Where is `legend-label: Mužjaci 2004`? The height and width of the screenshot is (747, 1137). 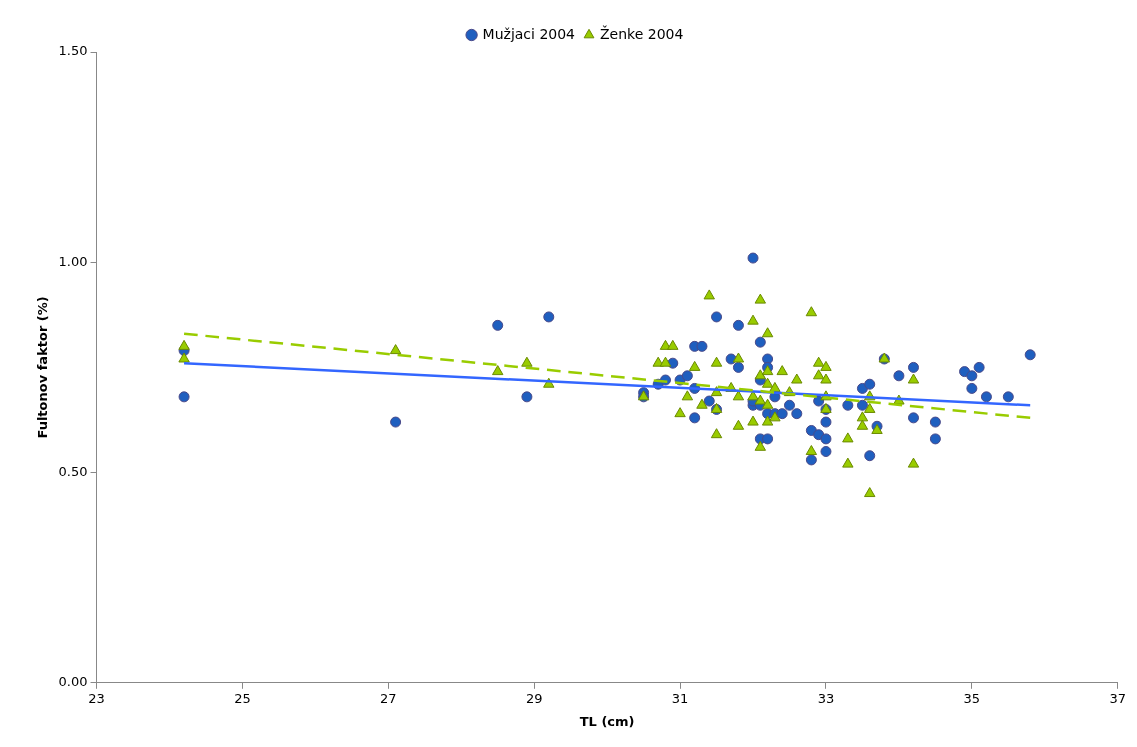
legend-label: Mužjaci 2004 is located at coordinates (529, 33).